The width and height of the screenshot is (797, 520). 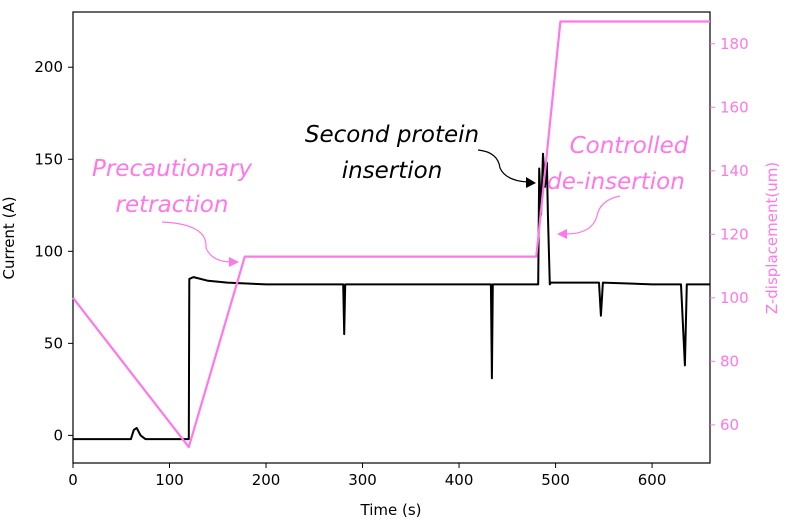 What do you see at coordinates (362, 480) in the screenshot?
I see `x-tick-label: 300` at bounding box center [362, 480].